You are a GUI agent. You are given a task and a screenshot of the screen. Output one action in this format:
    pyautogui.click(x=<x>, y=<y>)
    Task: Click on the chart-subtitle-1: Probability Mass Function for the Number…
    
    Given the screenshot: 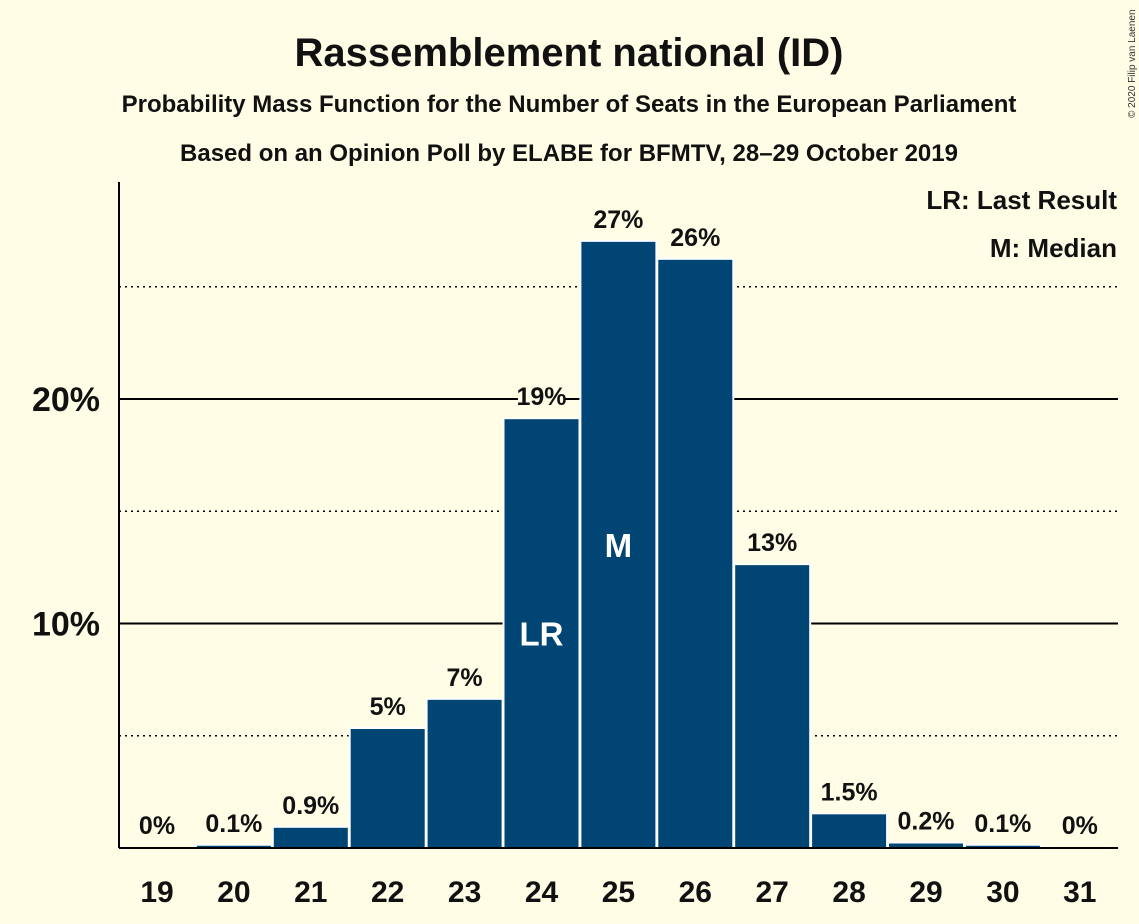 What is the action you would take?
    pyautogui.click(x=569, y=104)
    